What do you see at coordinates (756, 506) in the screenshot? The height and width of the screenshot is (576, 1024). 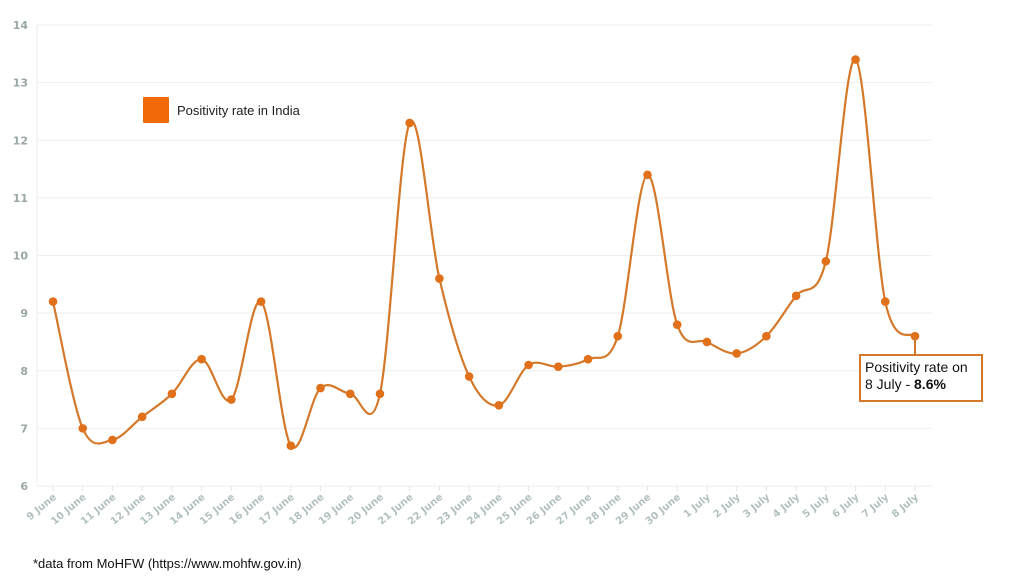 I see `x-tick-label: 3 July` at bounding box center [756, 506].